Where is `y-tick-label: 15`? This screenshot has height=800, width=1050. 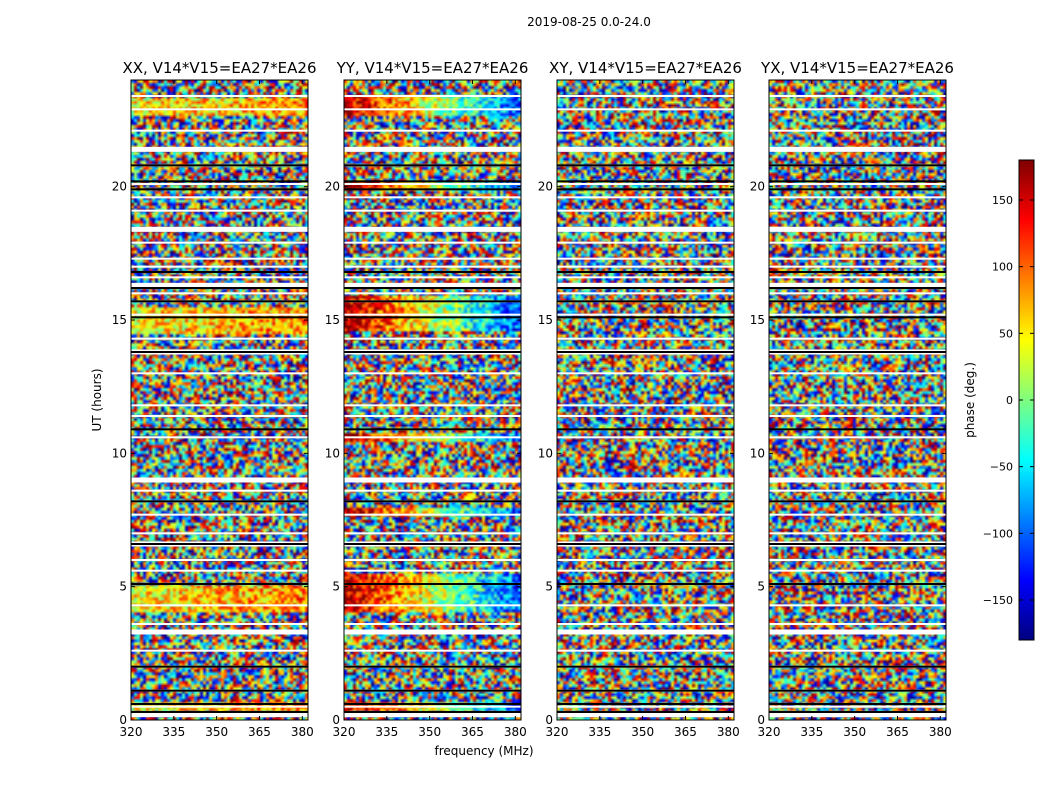 y-tick-label: 15 is located at coordinates (545, 320).